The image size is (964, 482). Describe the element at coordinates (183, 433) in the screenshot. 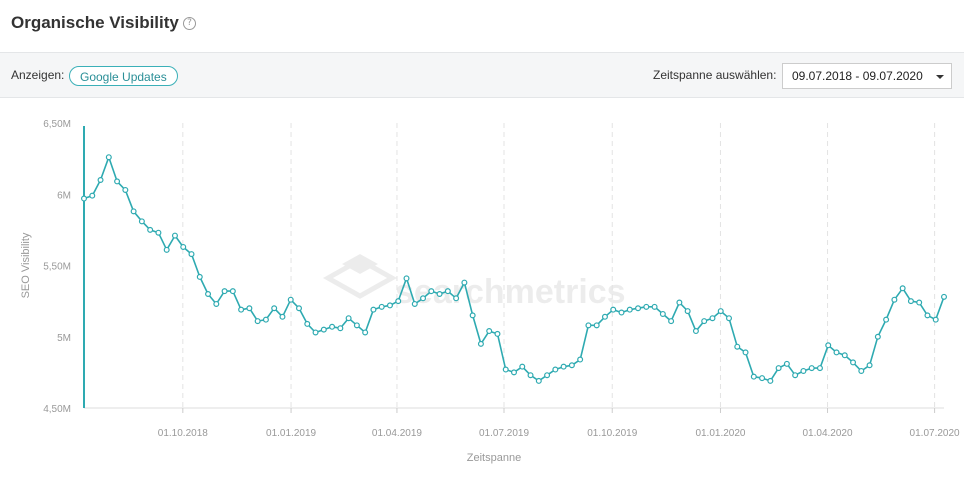

I see `x-tick-label: 01.10.2018` at that location.